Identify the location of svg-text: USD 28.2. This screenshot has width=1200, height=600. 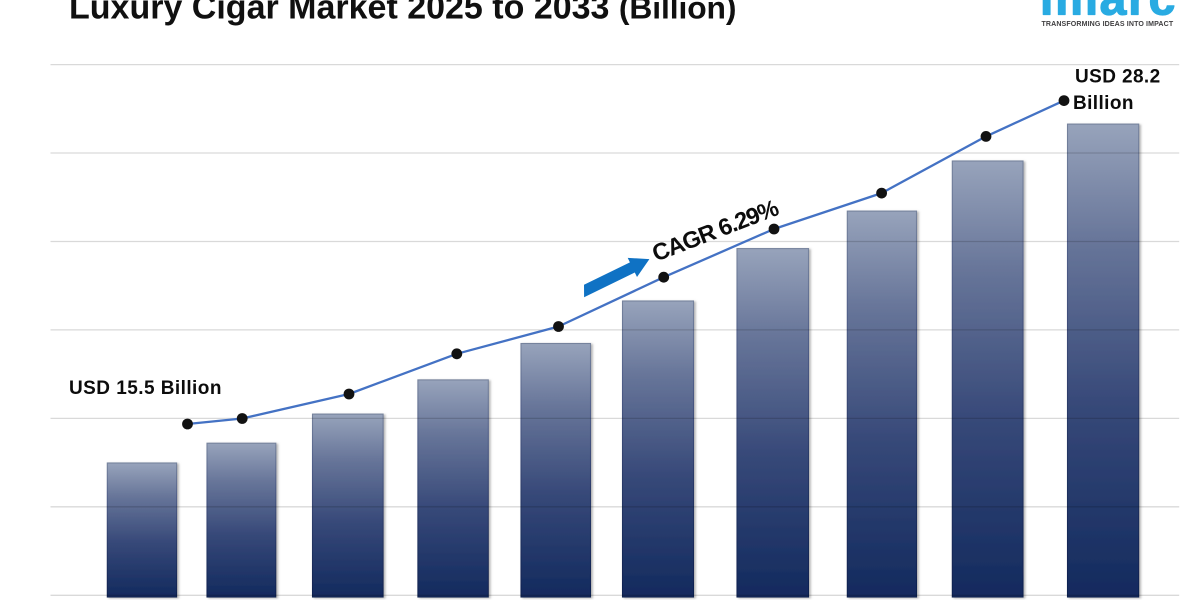
(1118, 77).